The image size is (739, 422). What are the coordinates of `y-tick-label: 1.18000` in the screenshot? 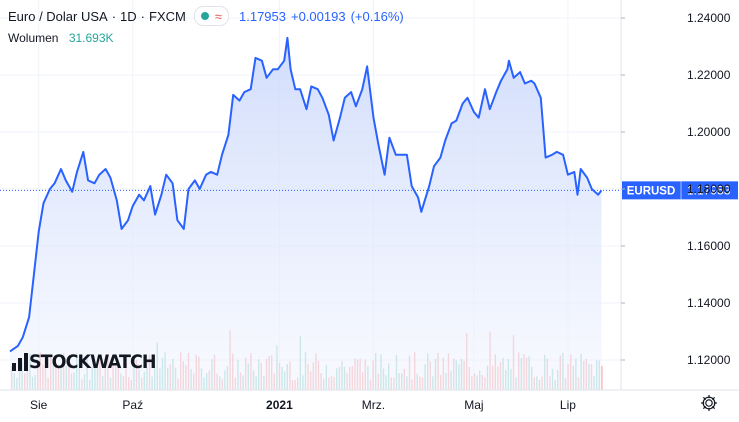 It's located at (709, 189).